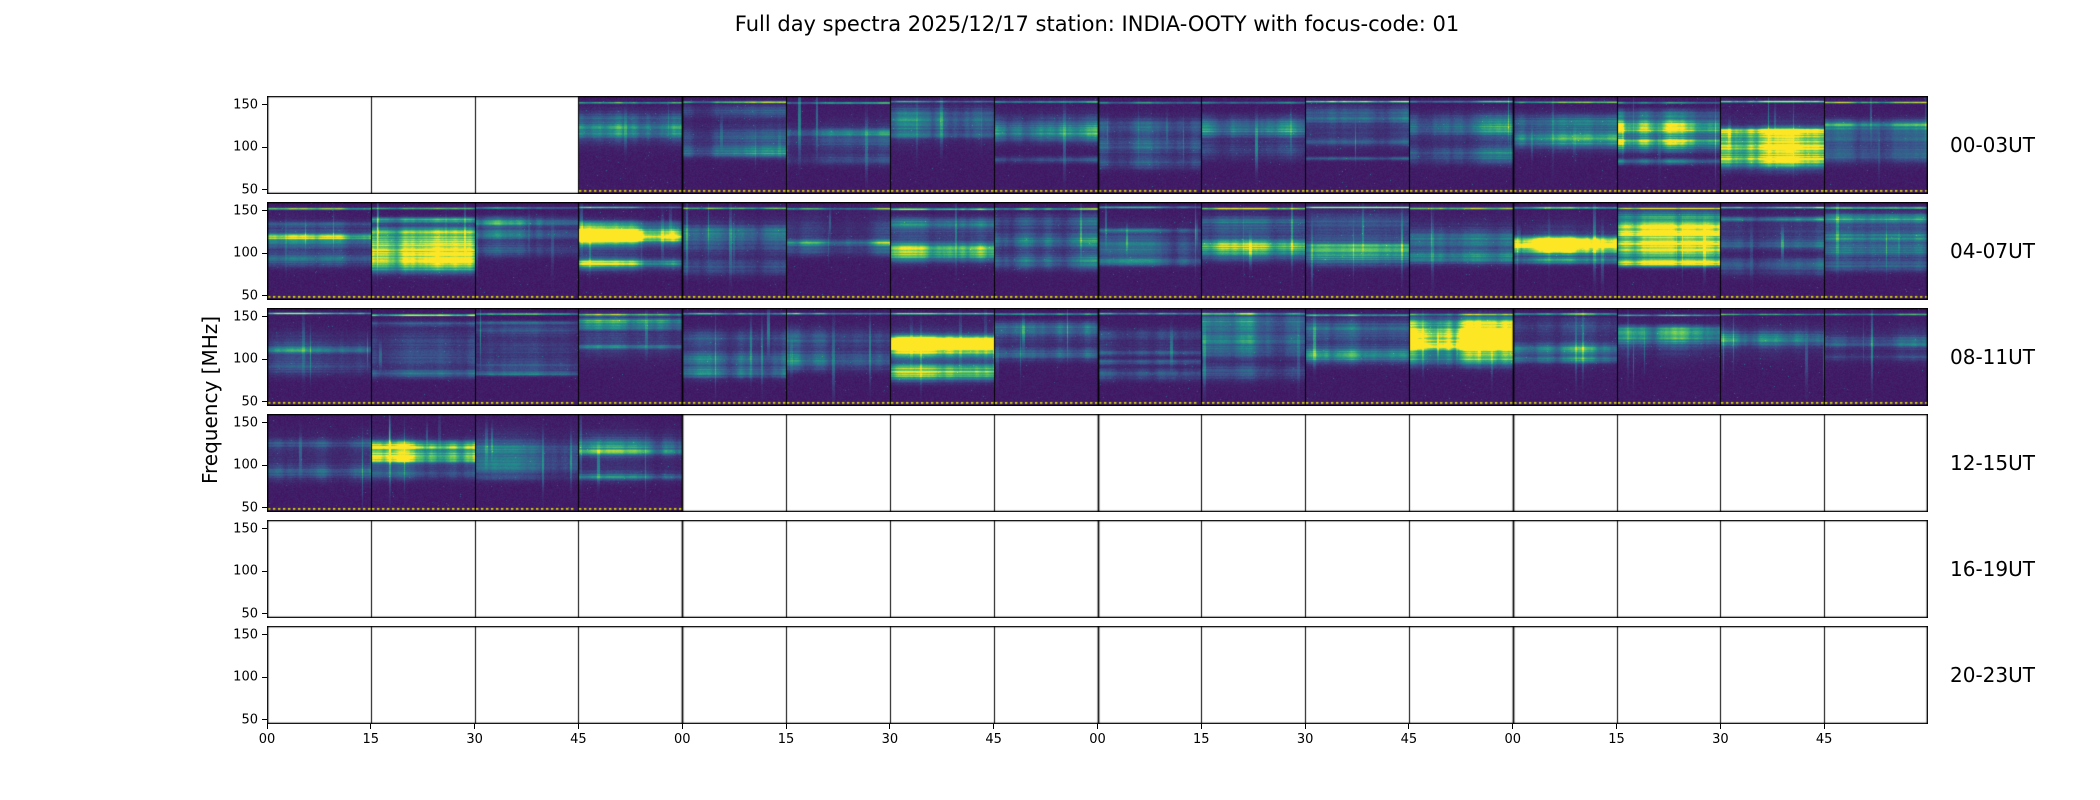 The image size is (2100, 800). I want to click on spectrogram-row-08-11UT, so click(1097, 357).